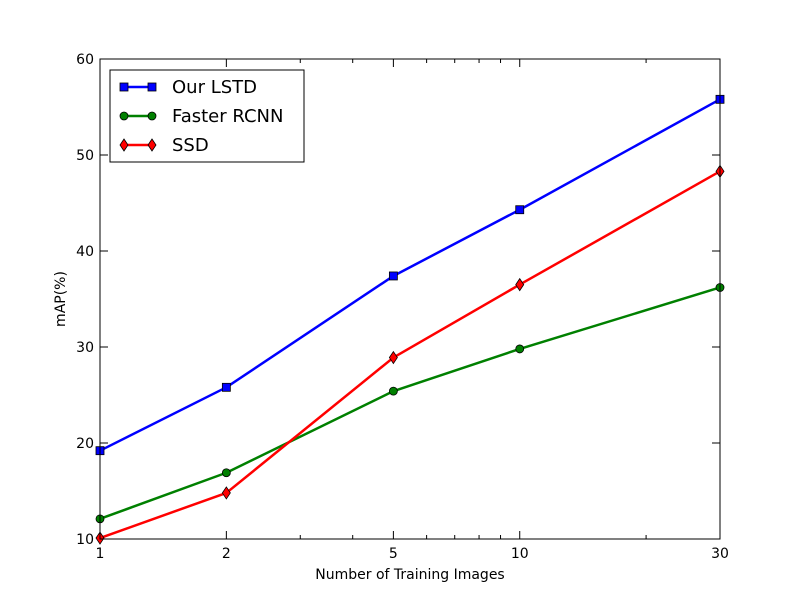 This screenshot has width=800, height=600. What do you see at coordinates (226, 554) in the screenshot?
I see `x-tick-label: 2` at bounding box center [226, 554].